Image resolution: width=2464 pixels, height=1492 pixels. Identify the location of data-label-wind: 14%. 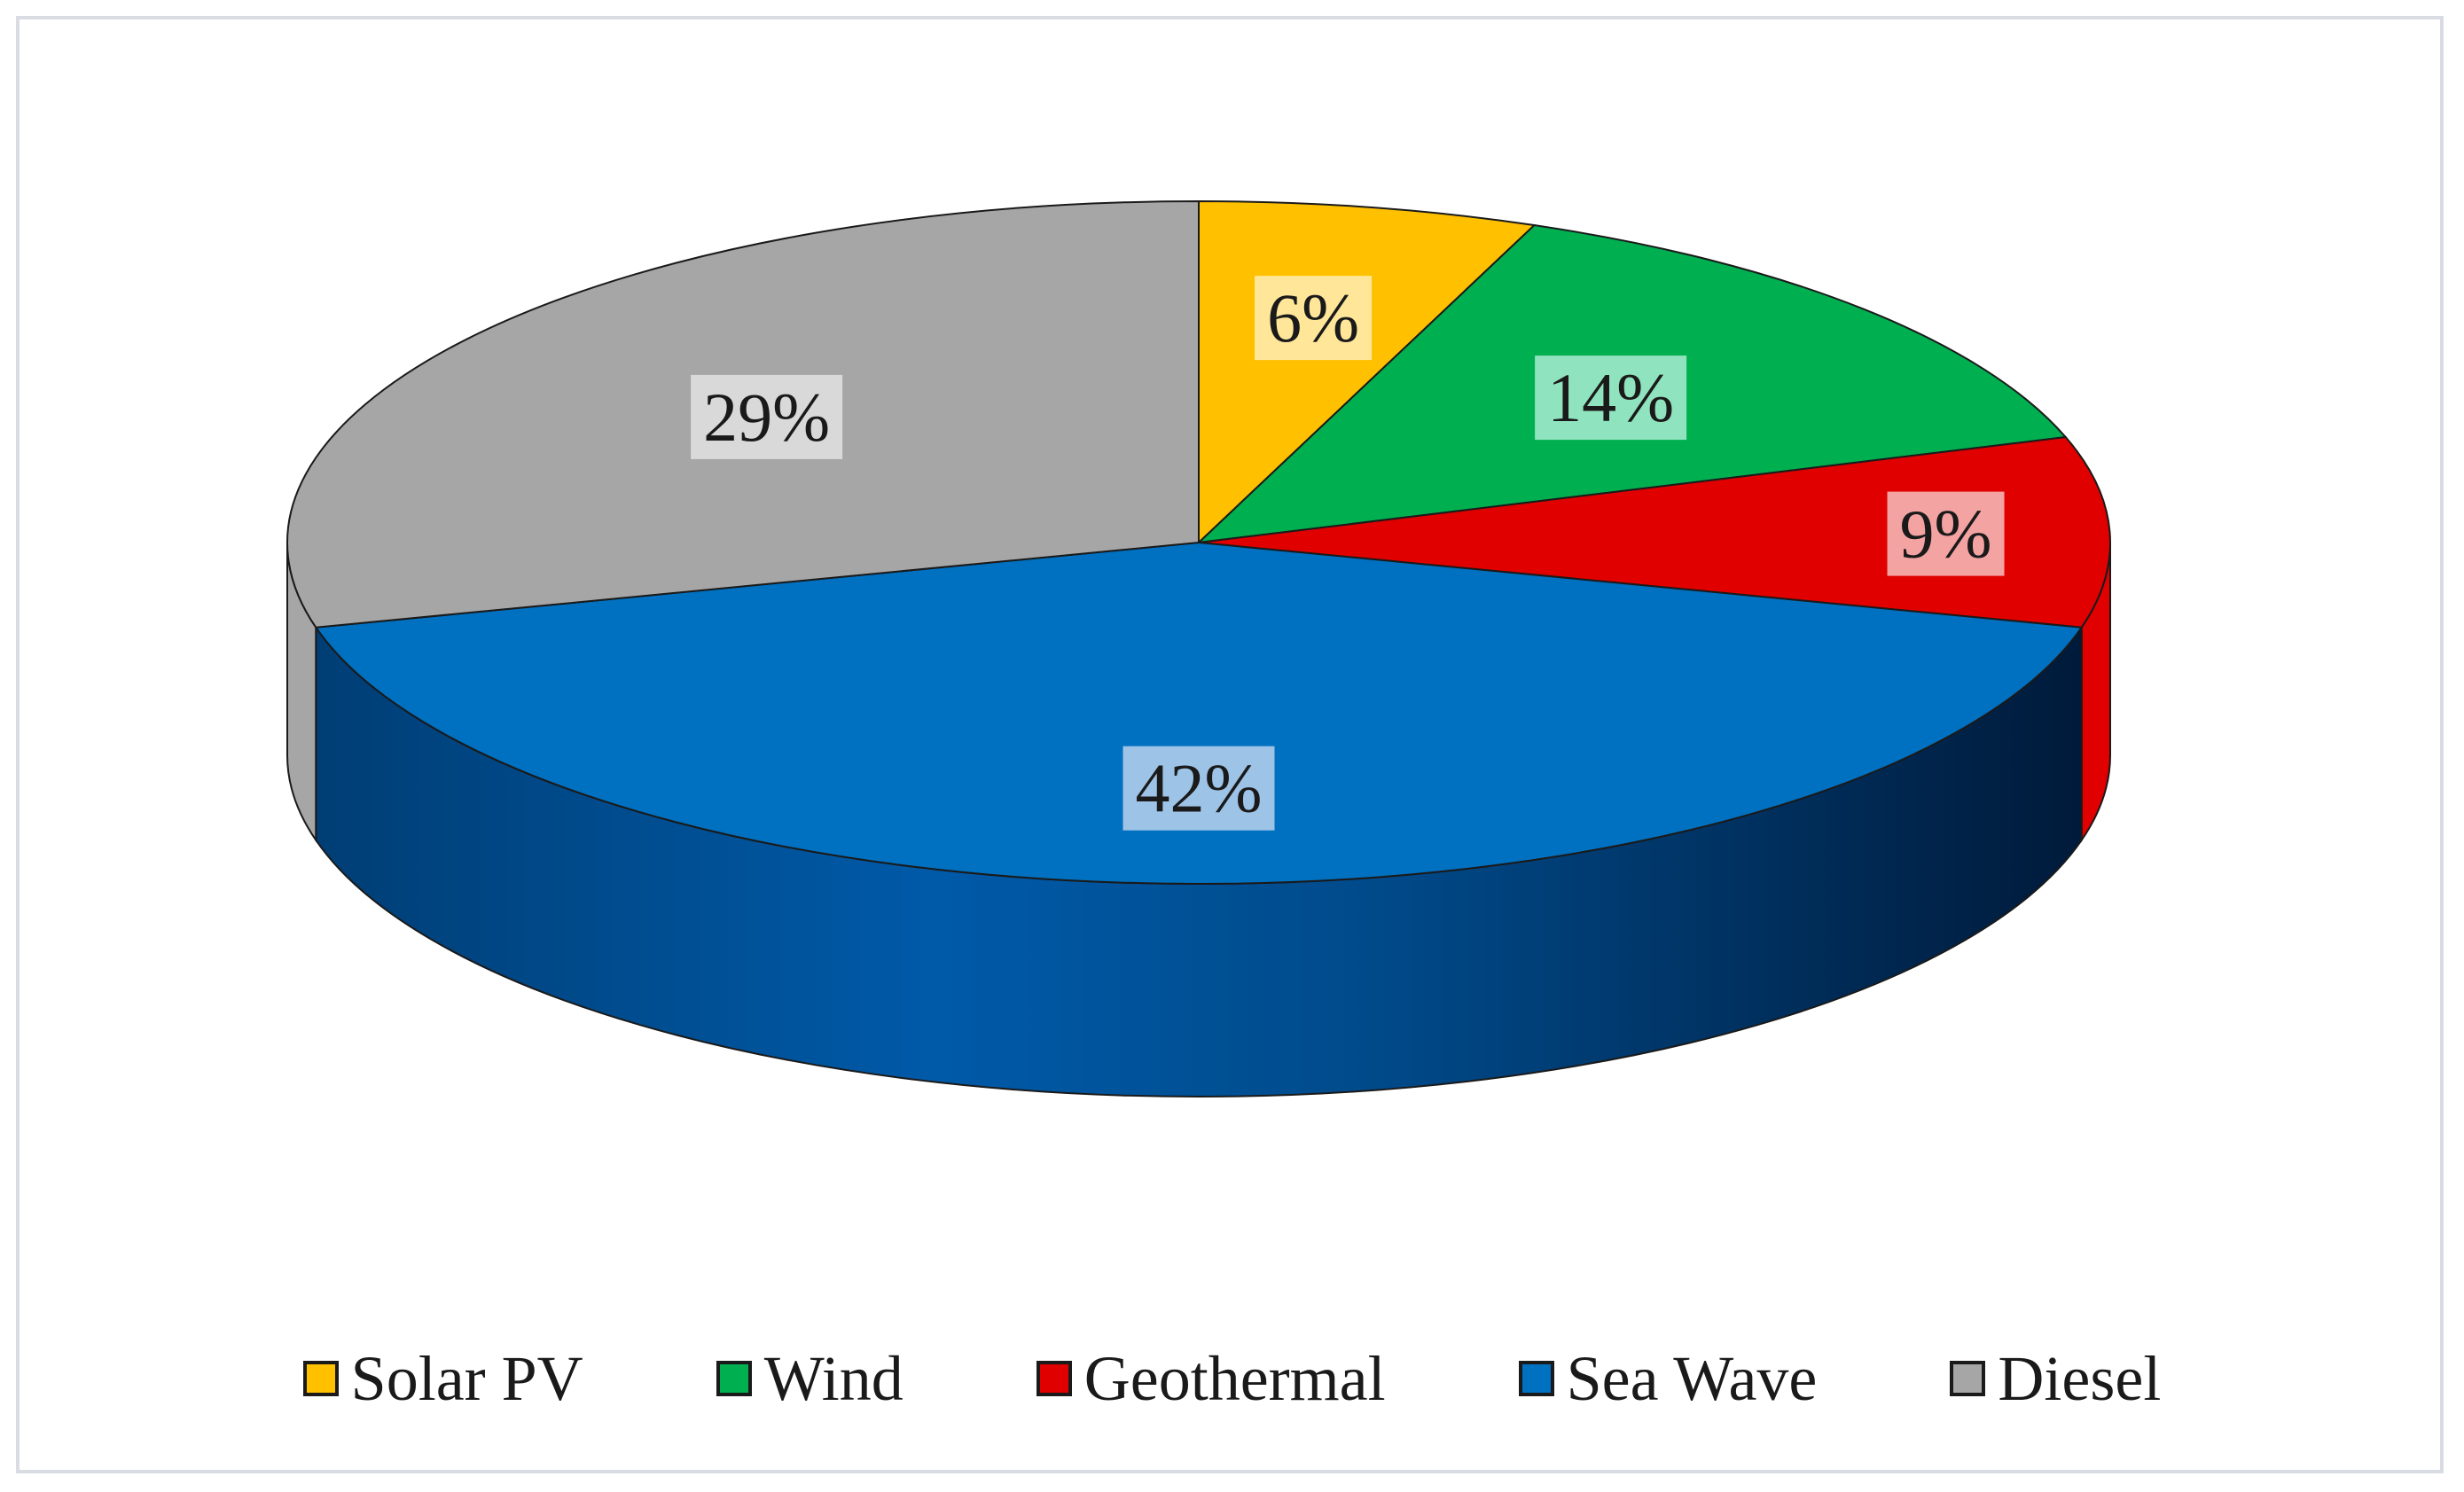
(1611, 398).